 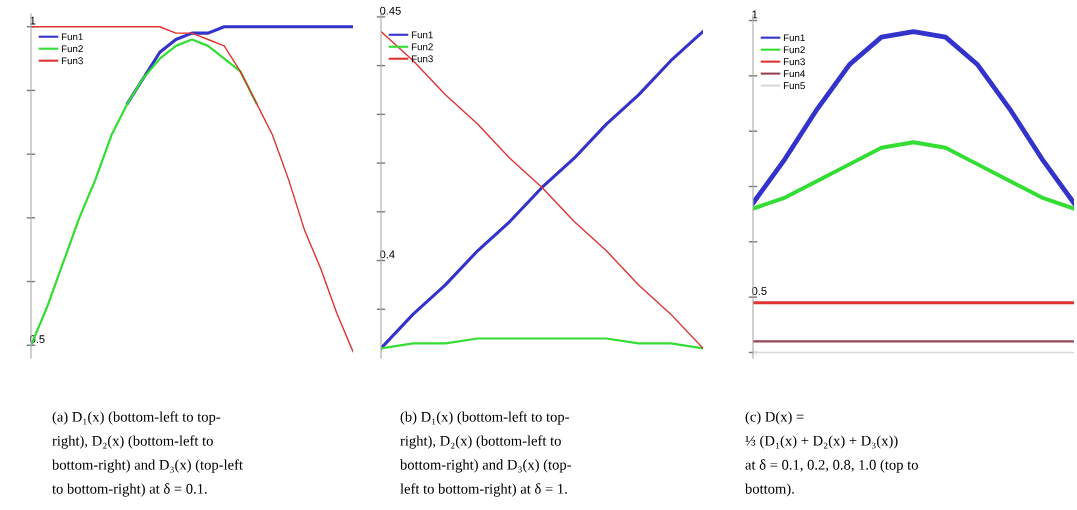 I want to click on text: ⅓ (D₁(x) + D₂(x) + D₃(x)), so click(x=821, y=442).